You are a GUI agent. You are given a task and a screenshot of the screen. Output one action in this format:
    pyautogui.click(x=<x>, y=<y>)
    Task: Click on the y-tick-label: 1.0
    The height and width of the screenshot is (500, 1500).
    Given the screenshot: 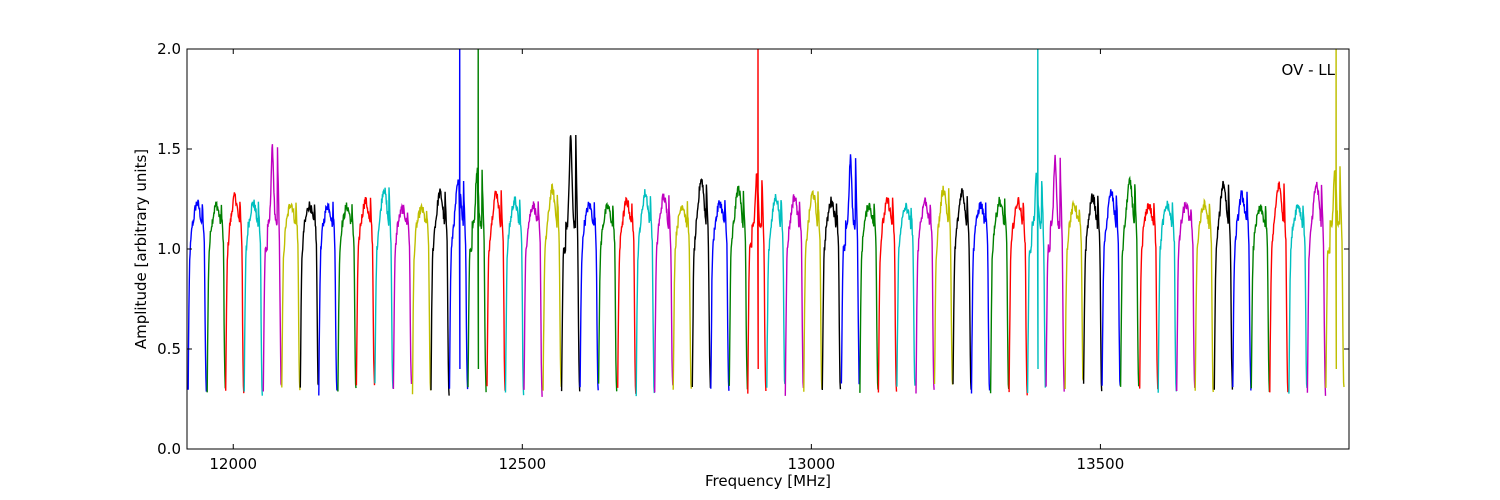 What is the action you would take?
    pyautogui.click(x=169, y=249)
    